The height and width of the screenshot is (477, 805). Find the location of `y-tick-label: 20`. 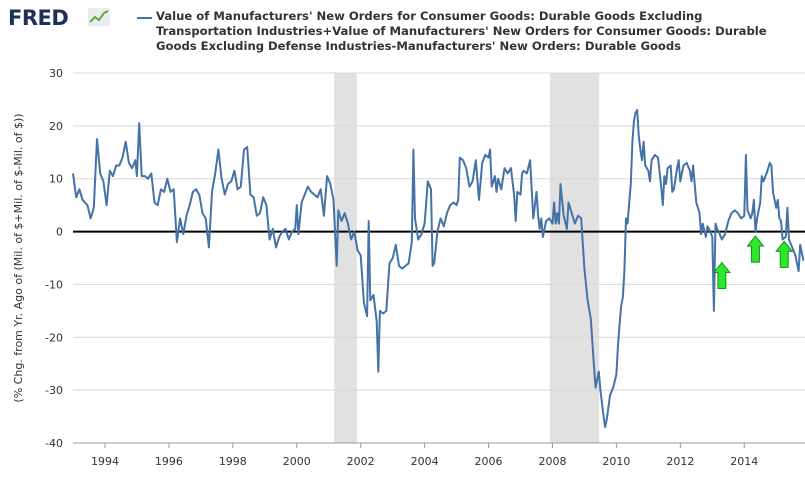

y-tick-label: 20 is located at coordinates (56, 126).